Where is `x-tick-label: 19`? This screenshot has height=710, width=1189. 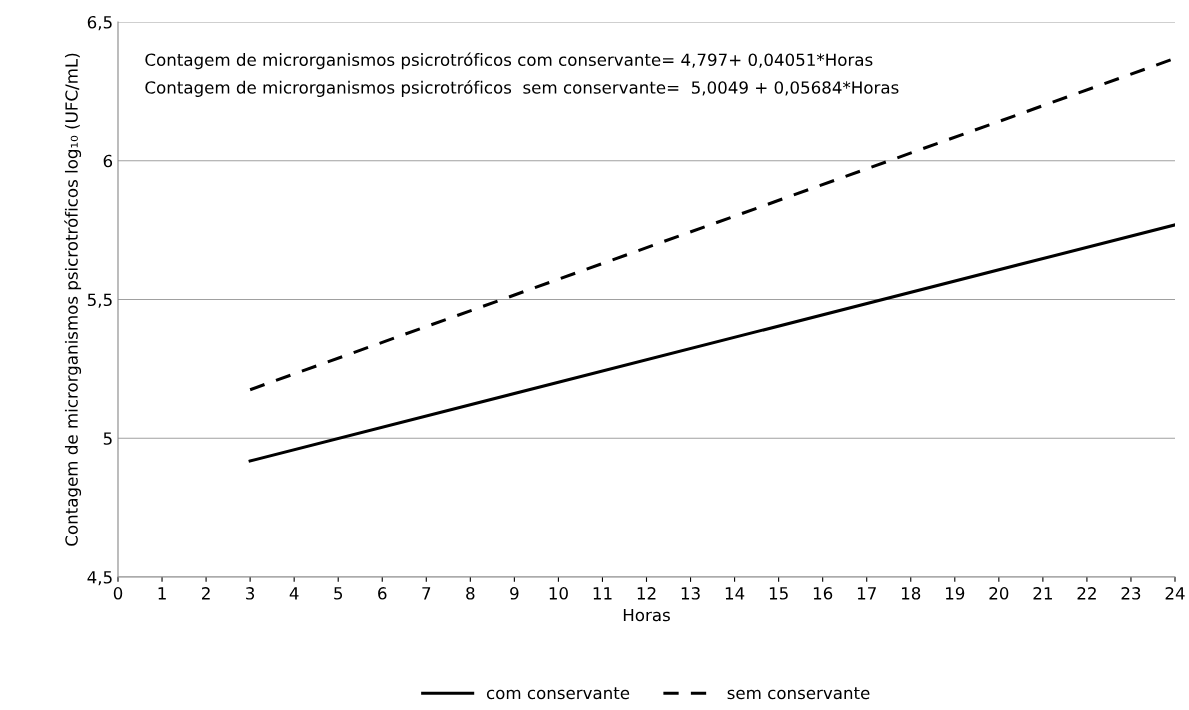
x-tick-label: 19 is located at coordinates (955, 593).